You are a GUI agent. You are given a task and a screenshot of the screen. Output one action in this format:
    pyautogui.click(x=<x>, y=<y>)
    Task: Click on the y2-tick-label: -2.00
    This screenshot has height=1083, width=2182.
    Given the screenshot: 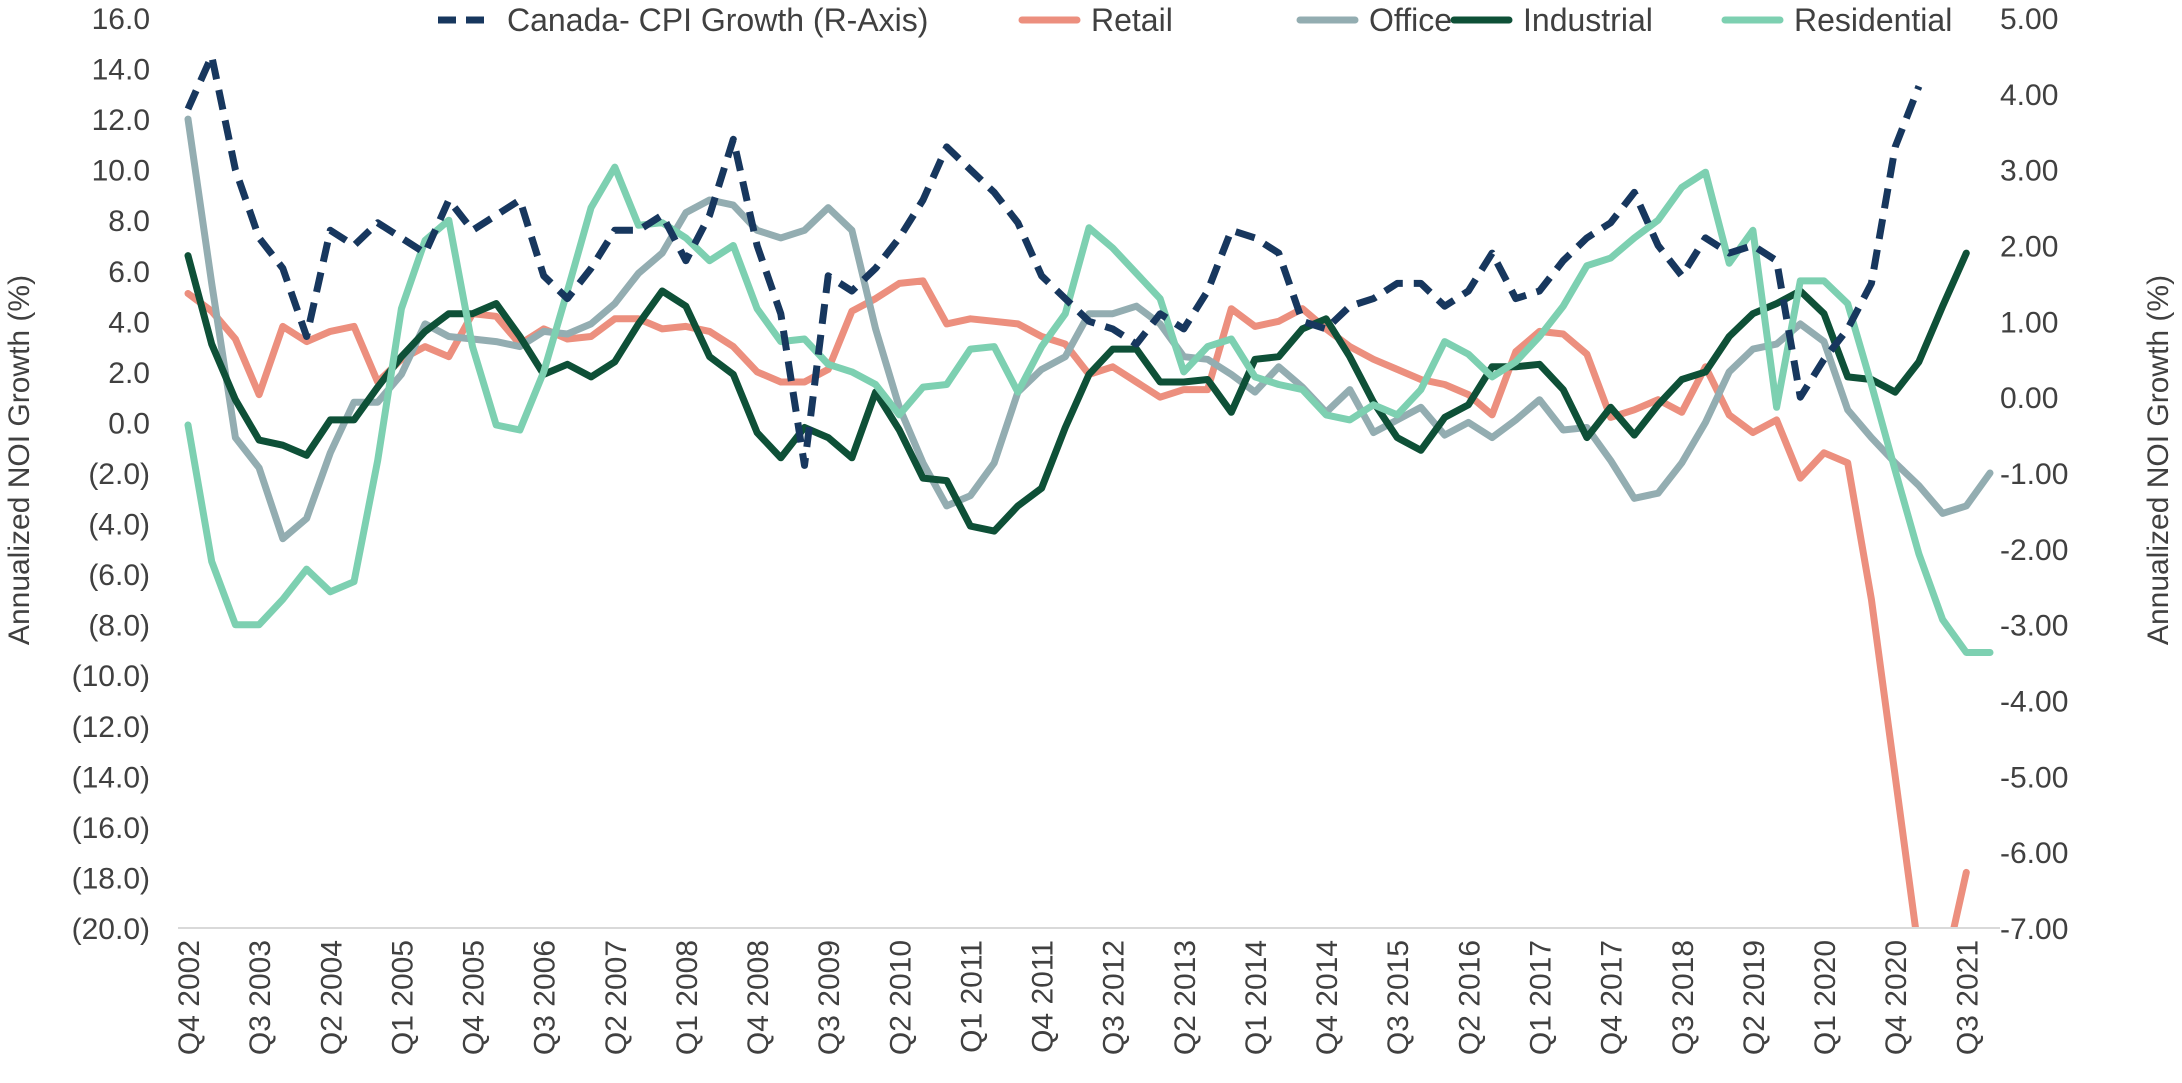 What is the action you would take?
    pyautogui.click(x=2034, y=550)
    